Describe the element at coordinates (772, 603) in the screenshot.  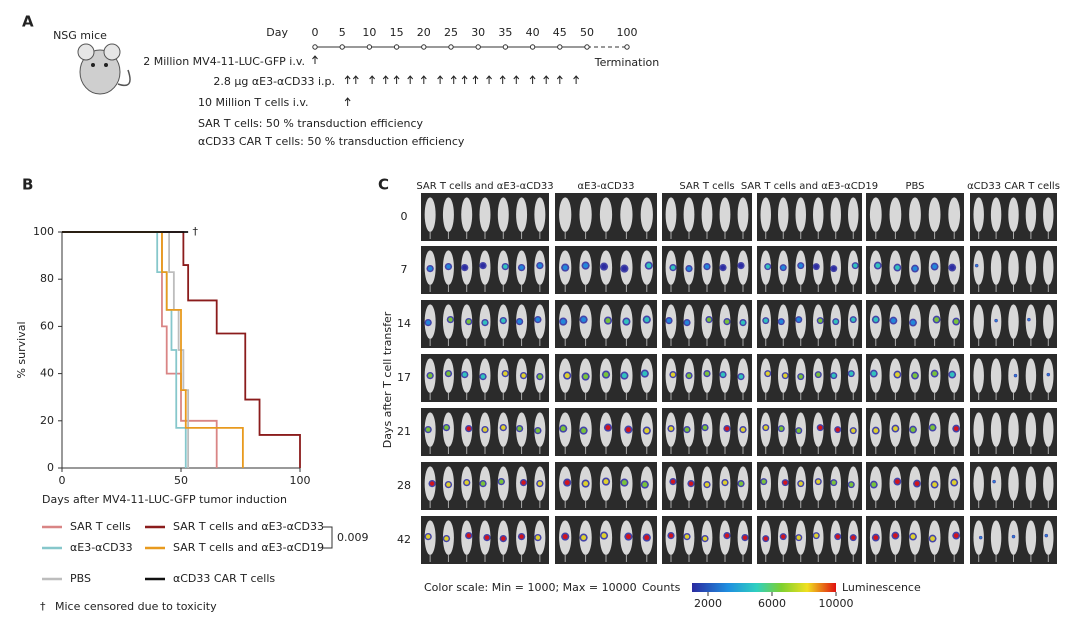
I see `colorbar-tick-label: 6000` at that location.